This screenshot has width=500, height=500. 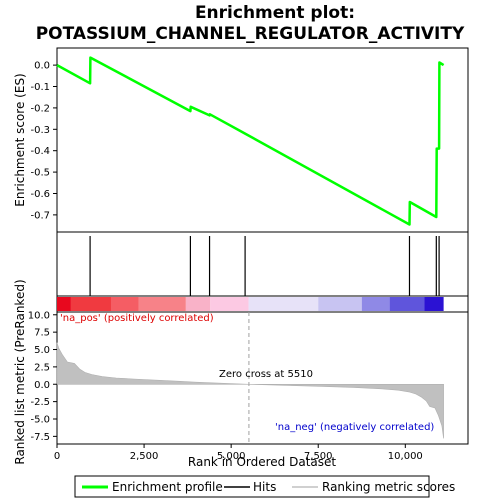 What do you see at coordinates (40, 151) in the screenshot?
I see `es-y-tick-label: -0.4` at bounding box center [40, 151].